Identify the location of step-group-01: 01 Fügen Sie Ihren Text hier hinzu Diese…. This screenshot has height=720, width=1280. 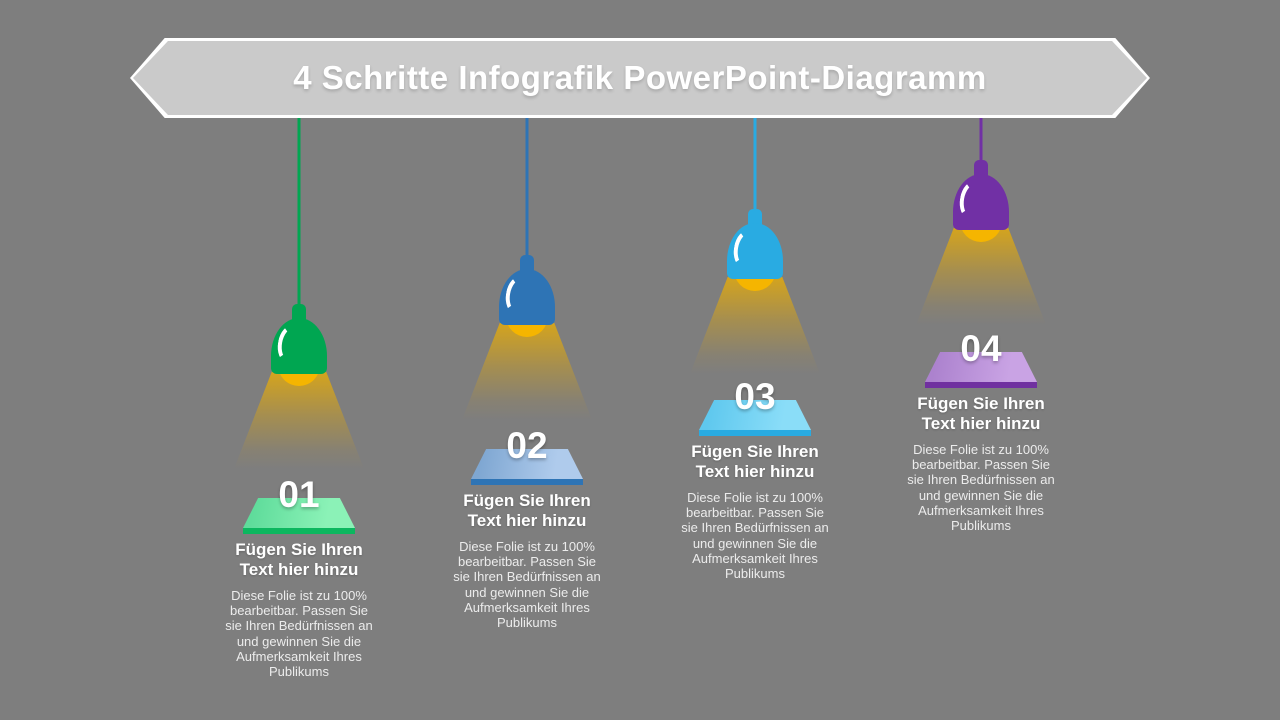
(299, 419).